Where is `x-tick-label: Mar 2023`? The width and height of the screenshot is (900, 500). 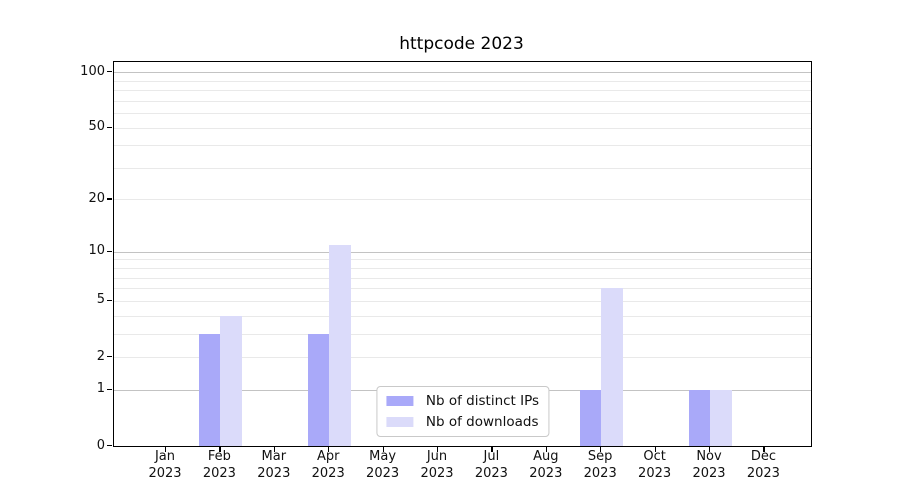
x-tick-label: Mar 2023 is located at coordinates (274, 465).